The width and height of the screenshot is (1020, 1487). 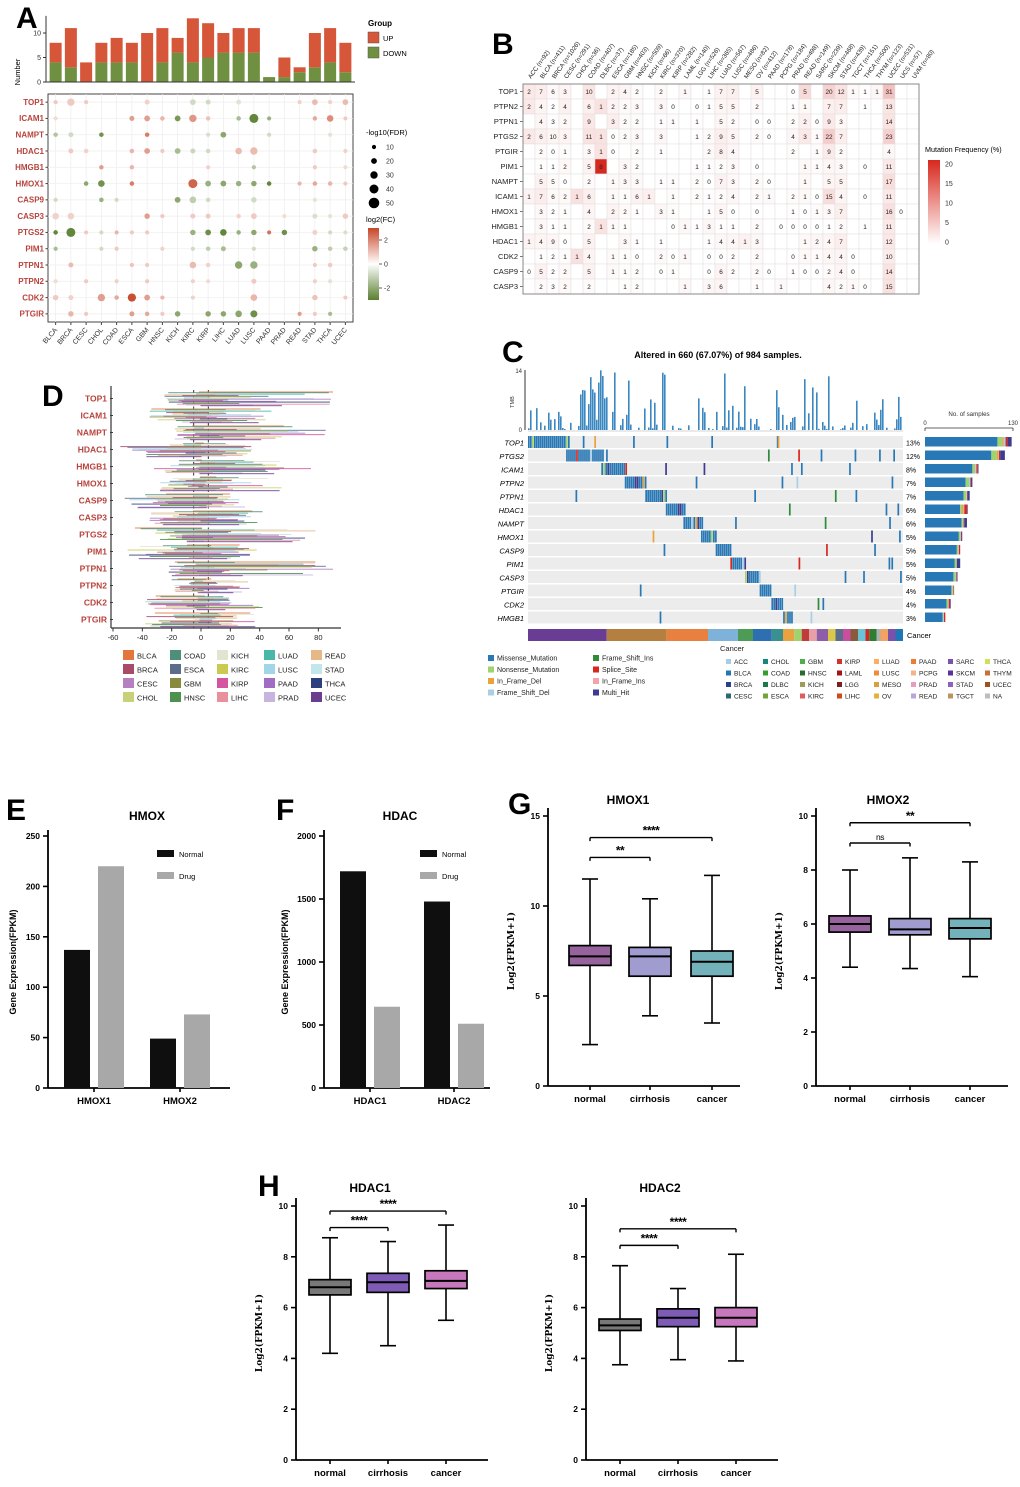 I want to click on c-title: Altered in 660 (67.07%) of 984 samples., so click(x=718, y=355).